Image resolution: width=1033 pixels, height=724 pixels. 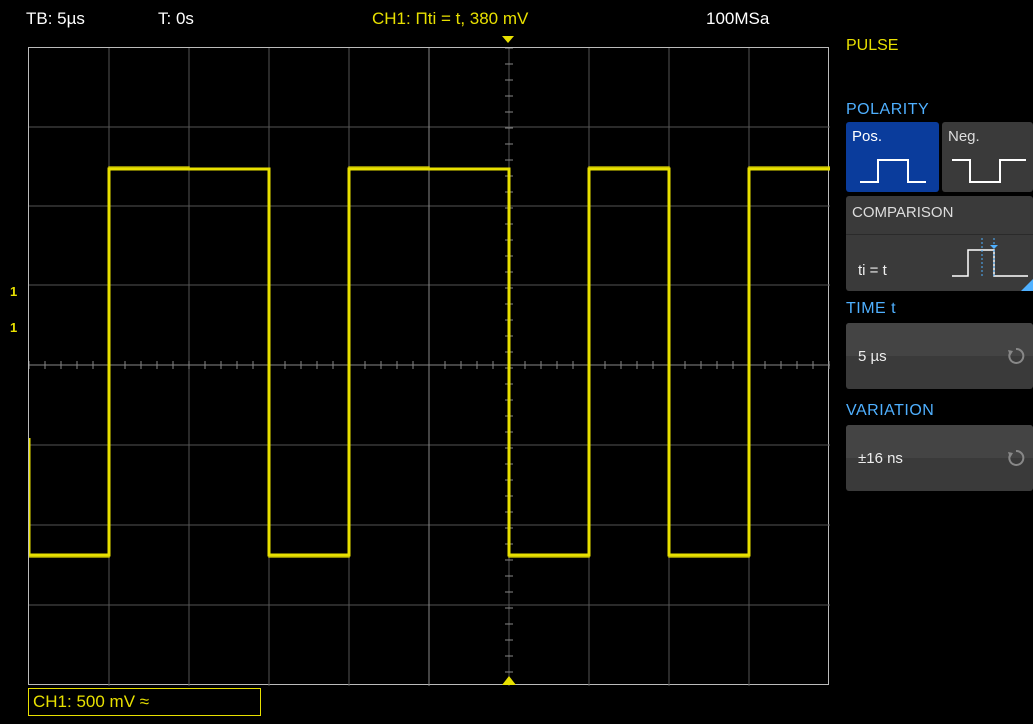 I want to click on polarity-positive-button: Pos., so click(x=892, y=157).